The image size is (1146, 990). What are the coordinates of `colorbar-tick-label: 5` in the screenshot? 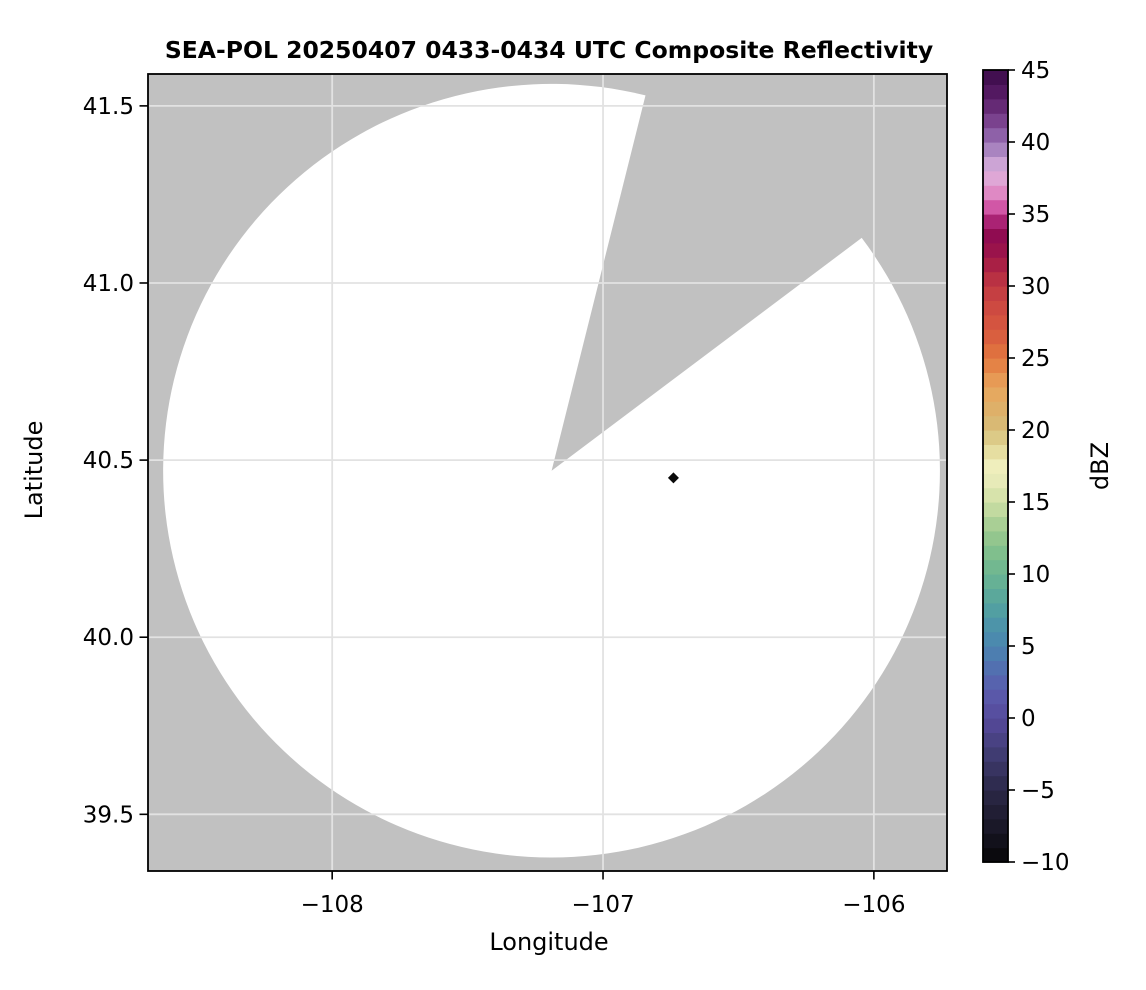 It's located at (1028, 647).